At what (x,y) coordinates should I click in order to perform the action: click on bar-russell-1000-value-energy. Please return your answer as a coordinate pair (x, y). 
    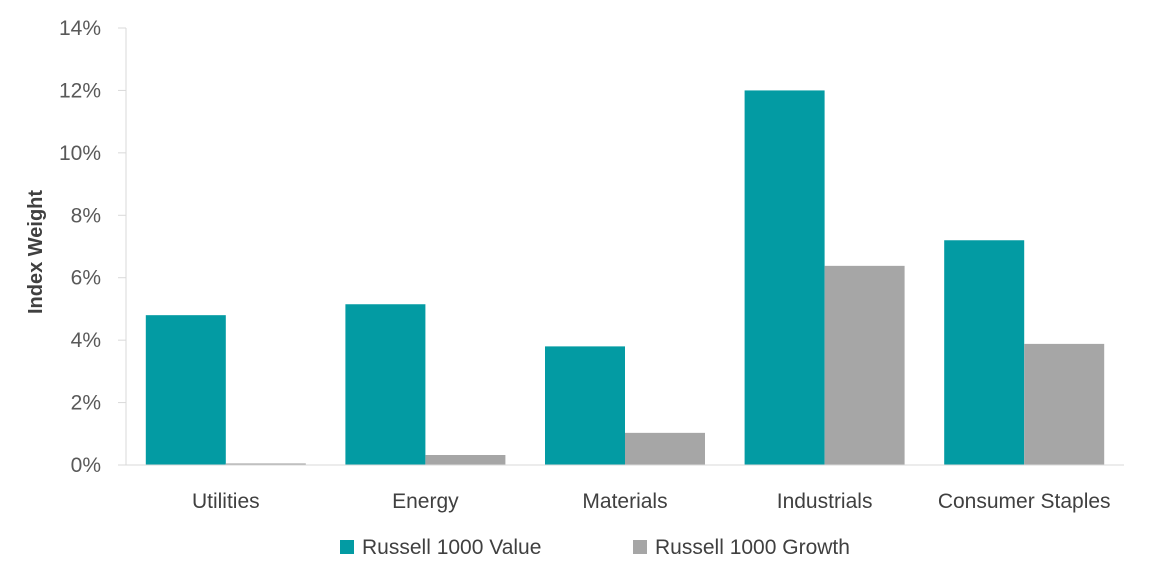
    Looking at the image, I should click on (385, 384).